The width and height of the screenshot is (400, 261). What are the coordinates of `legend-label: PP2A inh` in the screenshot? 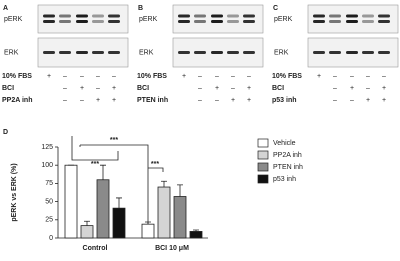 It's located at (287, 155).